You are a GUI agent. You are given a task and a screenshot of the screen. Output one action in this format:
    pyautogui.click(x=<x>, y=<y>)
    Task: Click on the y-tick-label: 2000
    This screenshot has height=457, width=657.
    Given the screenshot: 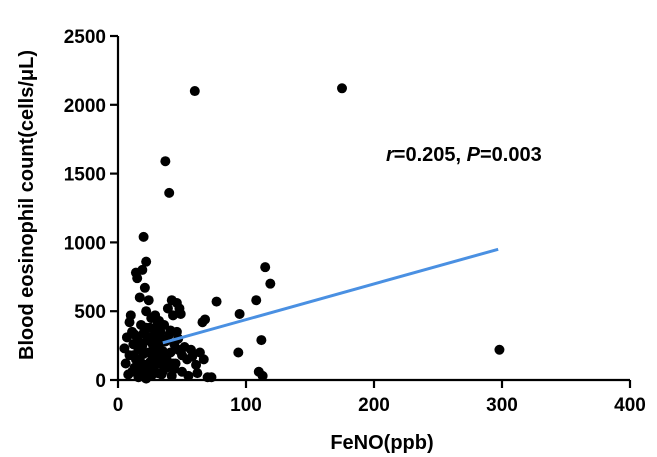 What is the action you would take?
    pyautogui.click(x=85, y=106)
    